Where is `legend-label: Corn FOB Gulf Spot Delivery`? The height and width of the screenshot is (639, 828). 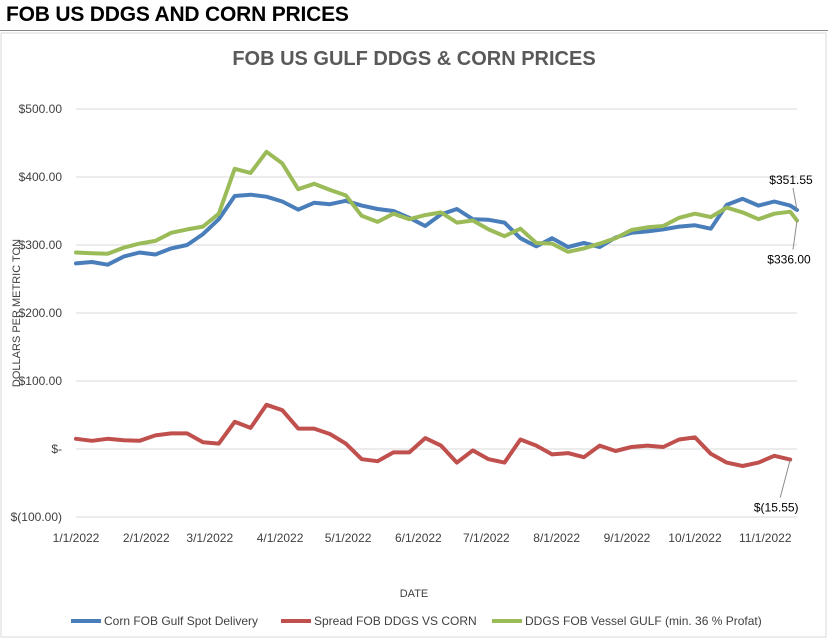
legend-label: Corn FOB Gulf Spot Delivery is located at coordinates (181, 621).